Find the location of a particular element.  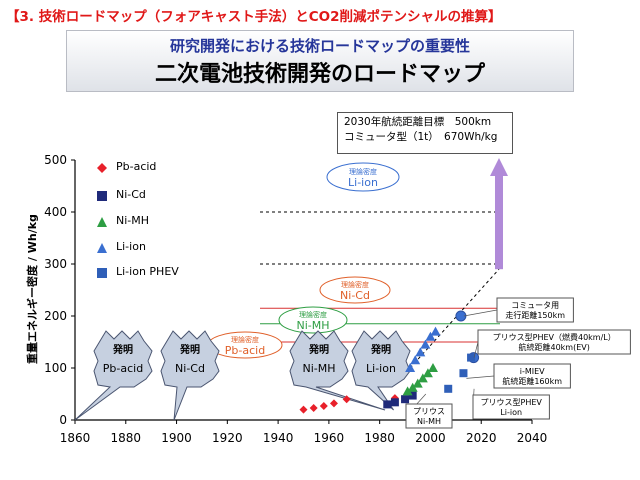

invention-callout: 発明 Li-ion is located at coordinates (381, 370).